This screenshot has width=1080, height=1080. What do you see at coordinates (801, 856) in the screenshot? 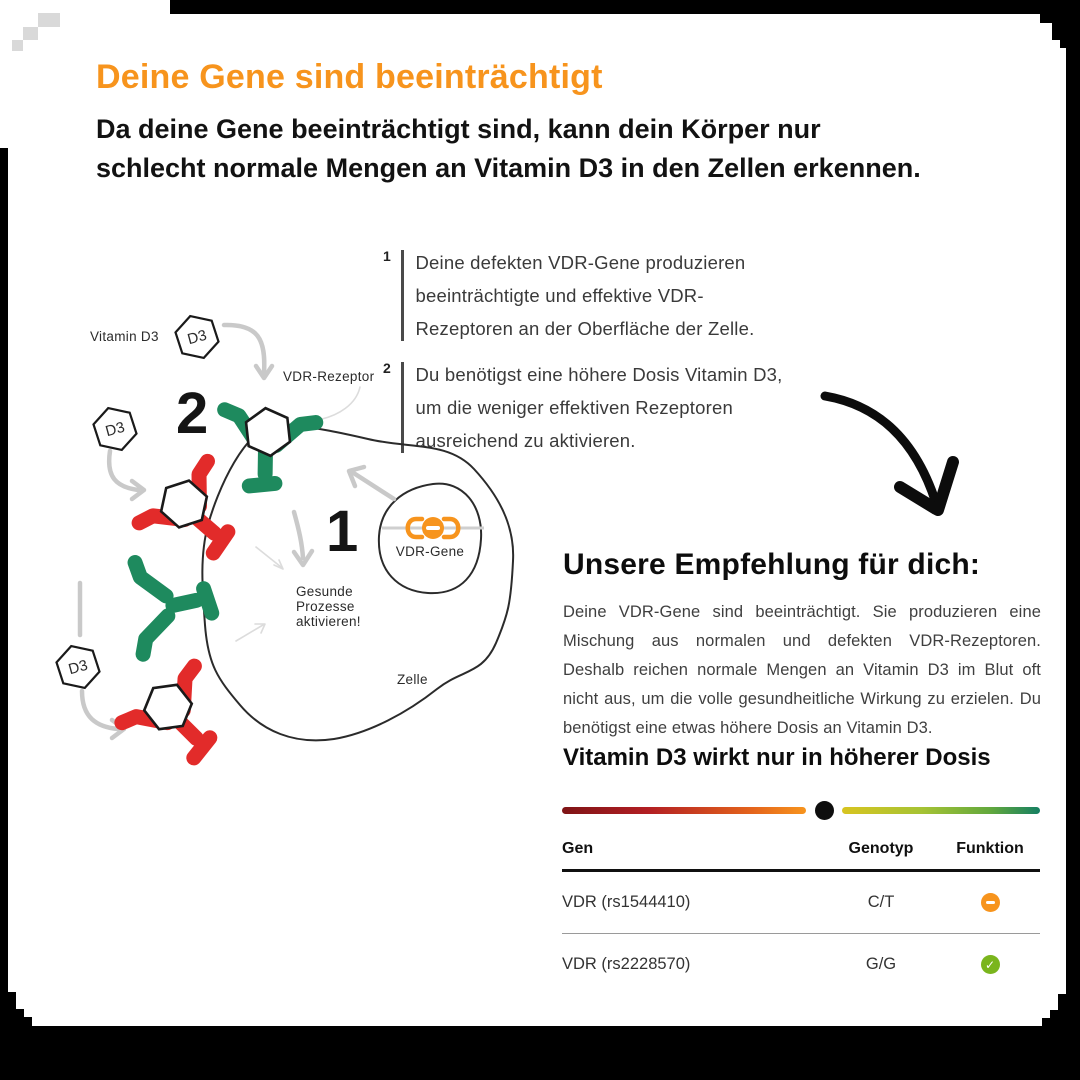
I see `table-header-row: Gen Genotyp Funktion` at bounding box center [801, 856].